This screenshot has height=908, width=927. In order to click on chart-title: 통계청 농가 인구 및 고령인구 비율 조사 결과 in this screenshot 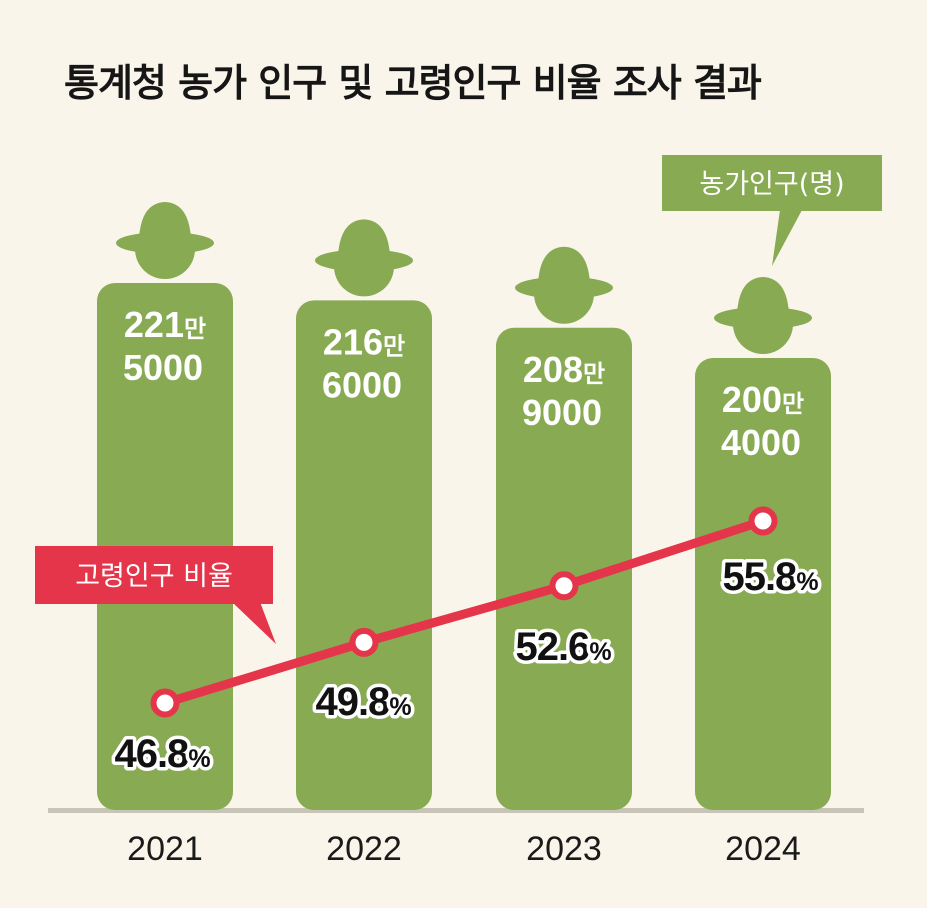, I will do `click(413, 83)`.